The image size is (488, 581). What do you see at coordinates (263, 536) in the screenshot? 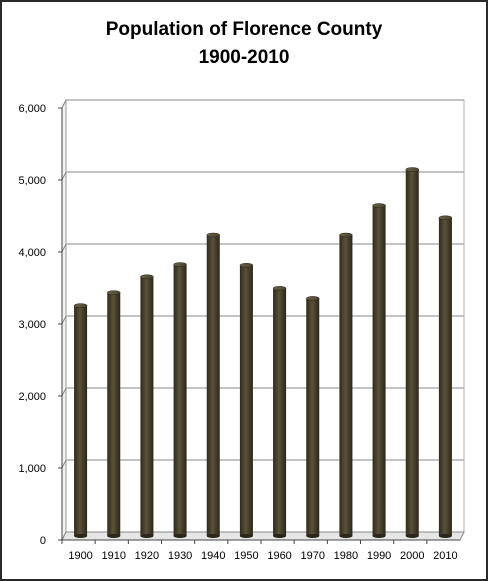
I see `plot-floor` at bounding box center [263, 536].